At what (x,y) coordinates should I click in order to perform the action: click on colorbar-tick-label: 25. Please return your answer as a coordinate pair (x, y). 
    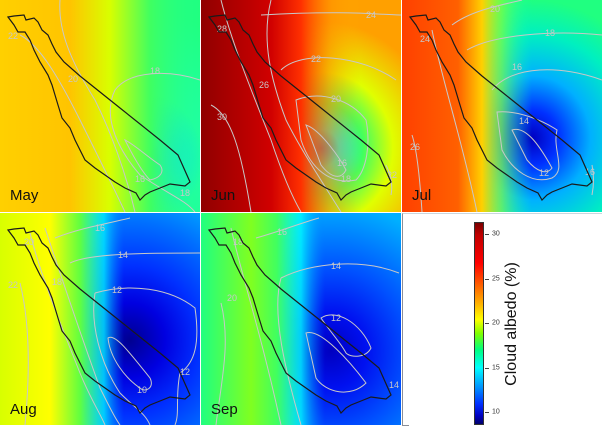
    Looking at the image, I should click on (496, 279).